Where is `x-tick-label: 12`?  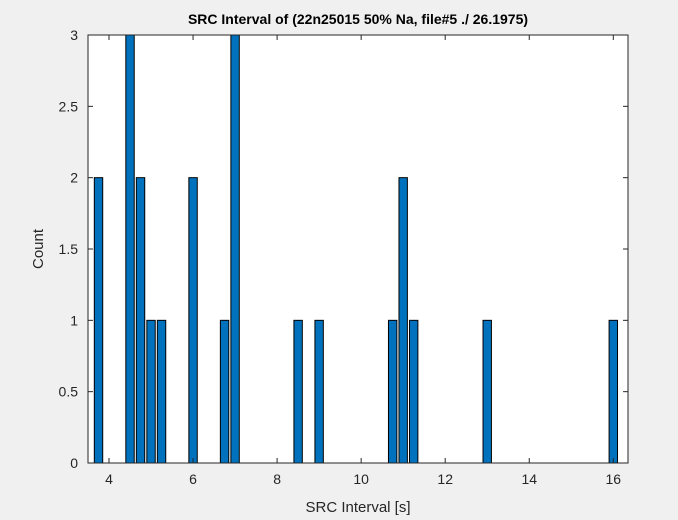
x-tick-label: 12 is located at coordinates (445, 479).